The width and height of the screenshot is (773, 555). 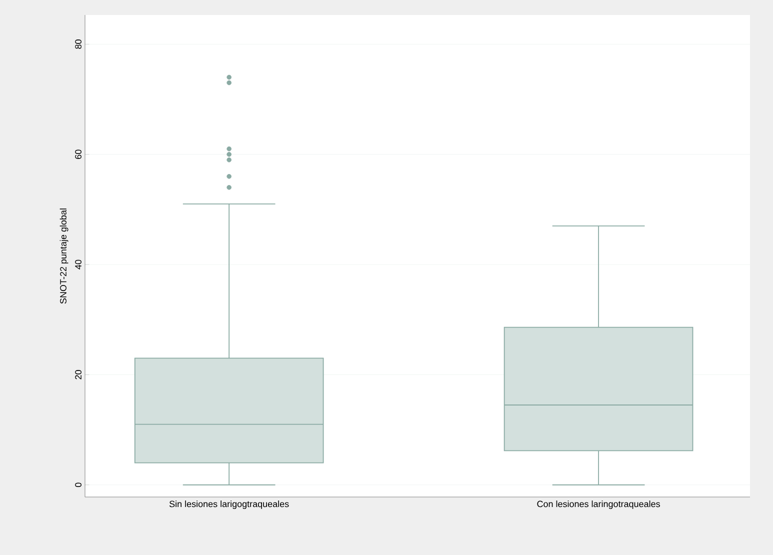 What do you see at coordinates (64, 256) in the screenshot?
I see `y-axis-title: SNOT-22 puntaje global` at bounding box center [64, 256].